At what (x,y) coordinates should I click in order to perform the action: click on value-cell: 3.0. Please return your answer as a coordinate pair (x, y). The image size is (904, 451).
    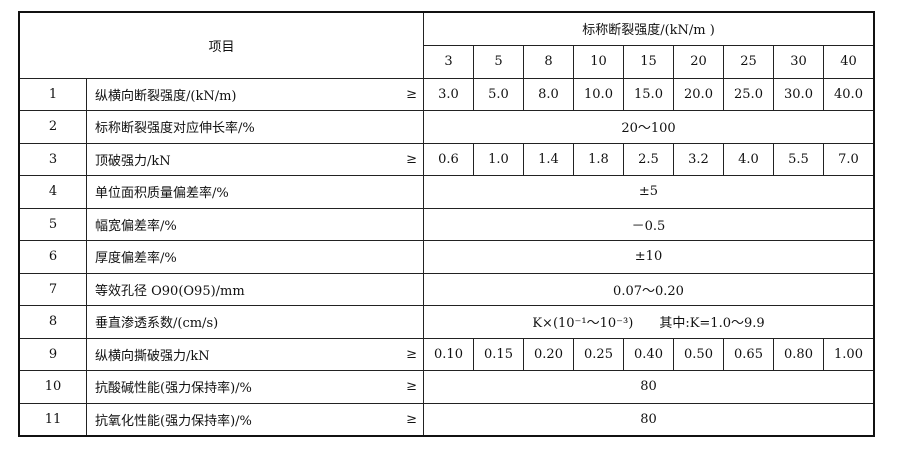
    Looking at the image, I should click on (448, 94).